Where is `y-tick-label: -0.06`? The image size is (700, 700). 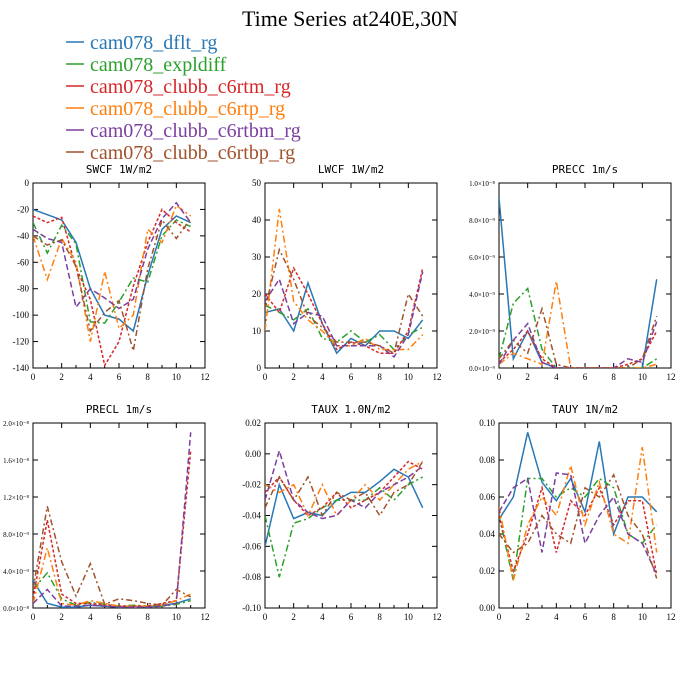 y-tick-label: -0.06 is located at coordinates (251, 546).